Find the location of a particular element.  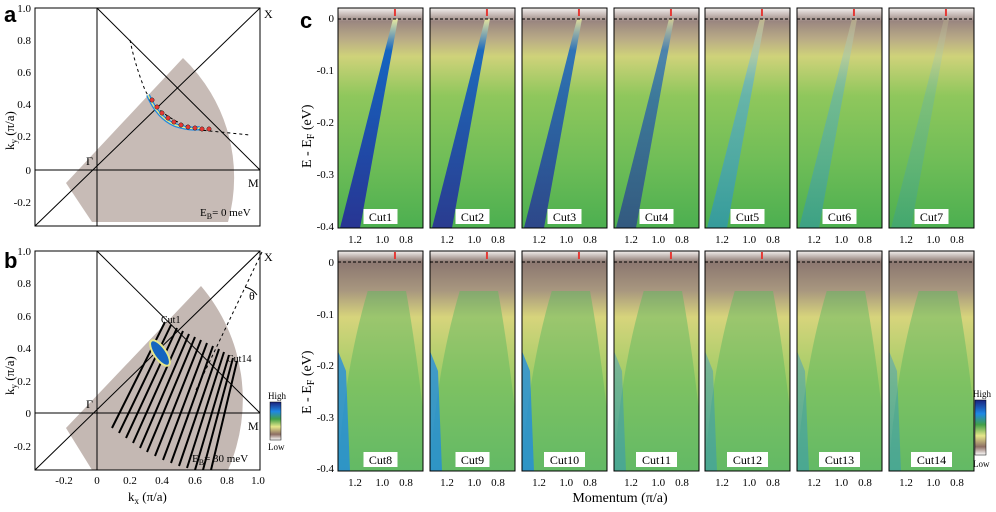

panel-a-frame is located at coordinates (147, 117).